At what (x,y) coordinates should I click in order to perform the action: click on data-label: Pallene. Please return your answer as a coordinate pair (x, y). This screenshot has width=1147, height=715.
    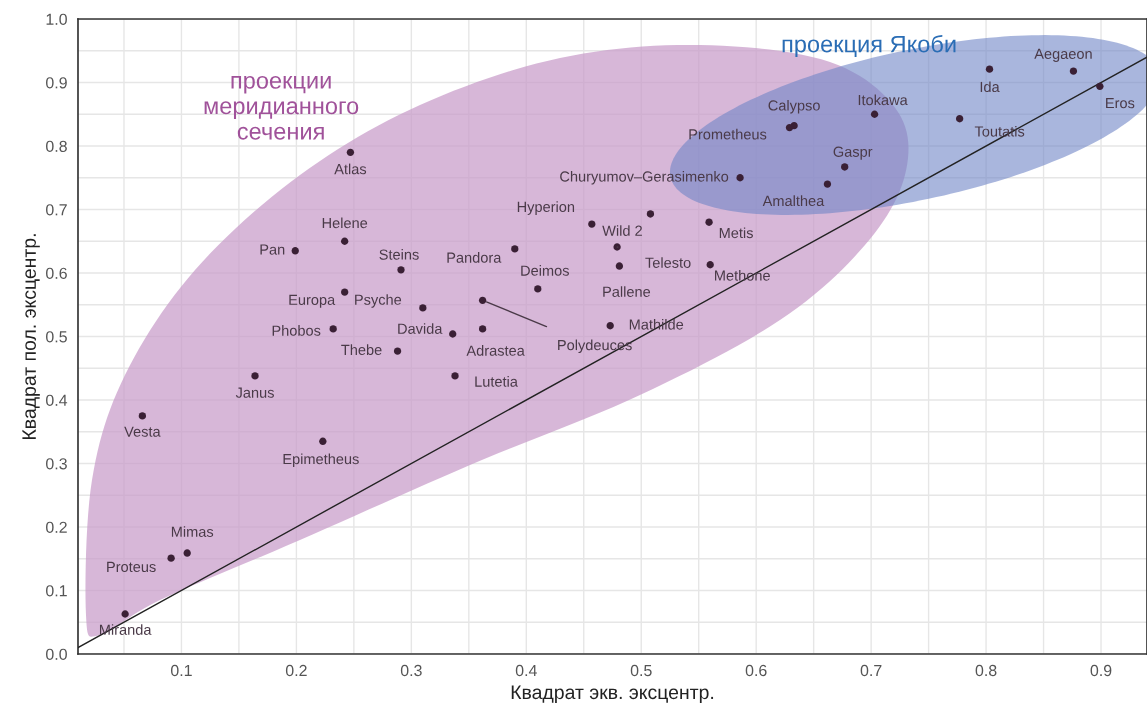
    Looking at the image, I should click on (627, 291).